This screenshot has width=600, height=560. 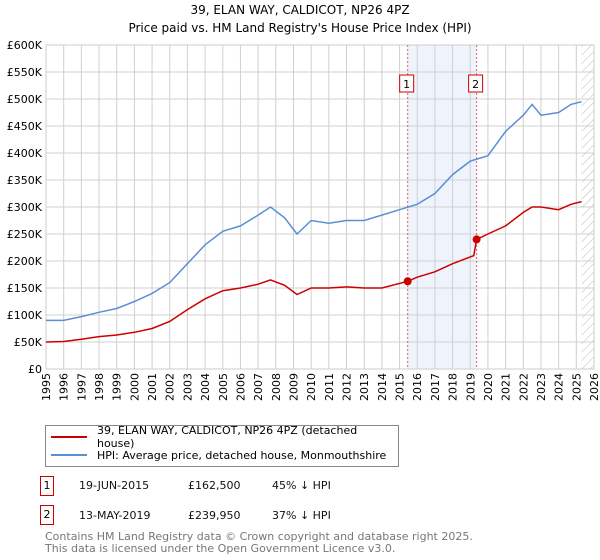 What do you see at coordinates (114, 485) in the screenshot?
I see `transaction-date: 19-JUN-2015` at bounding box center [114, 485].